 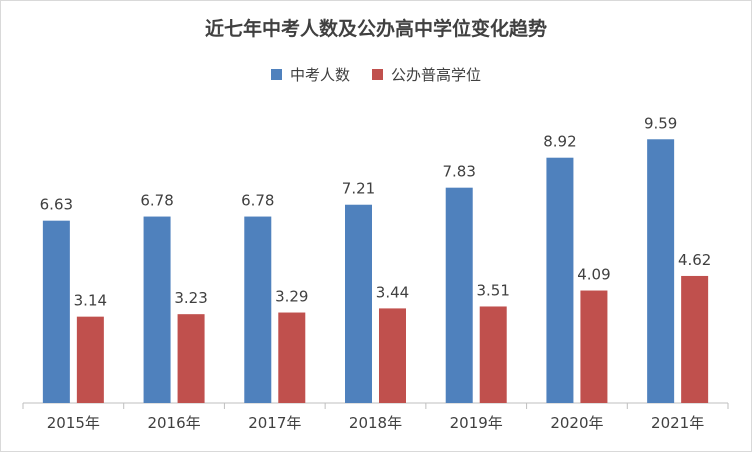 I want to click on x-tick-label: 2021年, so click(x=677, y=423).